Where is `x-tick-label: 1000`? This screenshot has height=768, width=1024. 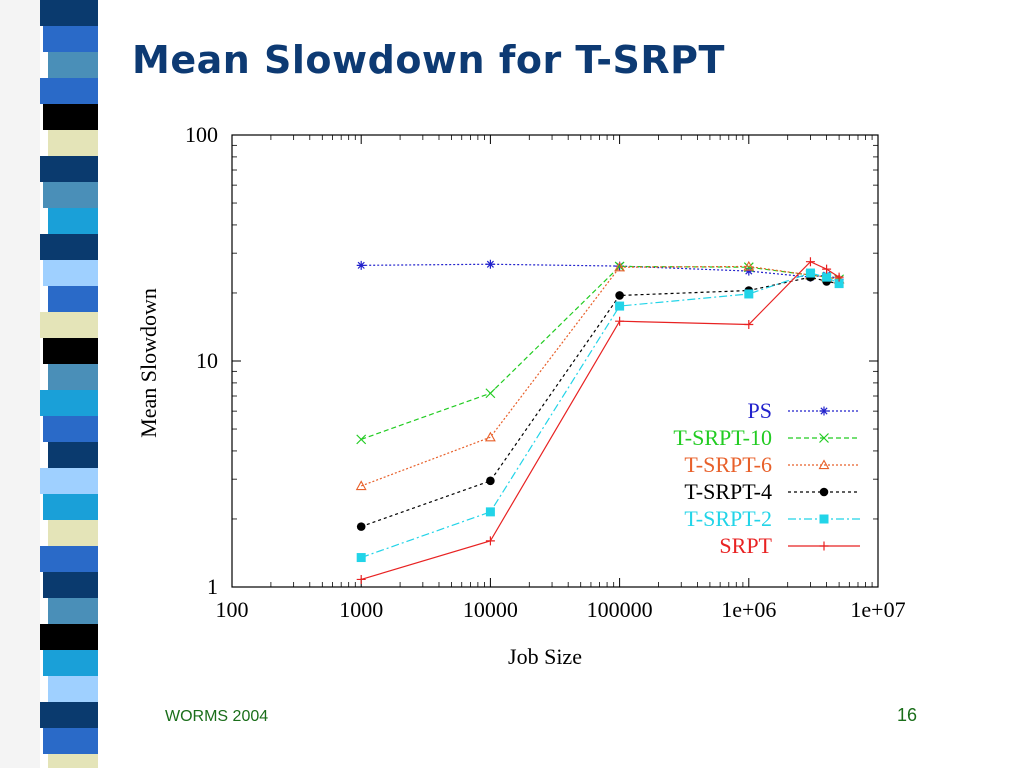
x-tick-label: 1000 is located at coordinates (361, 609).